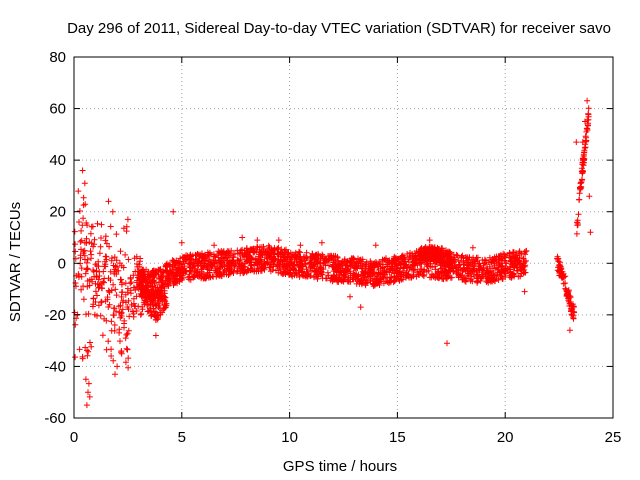 The image size is (640, 480). What do you see at coordinates (57, 160) in the screenshot?
I see `y-tick-label: 40` at bounding box center [57, 160].